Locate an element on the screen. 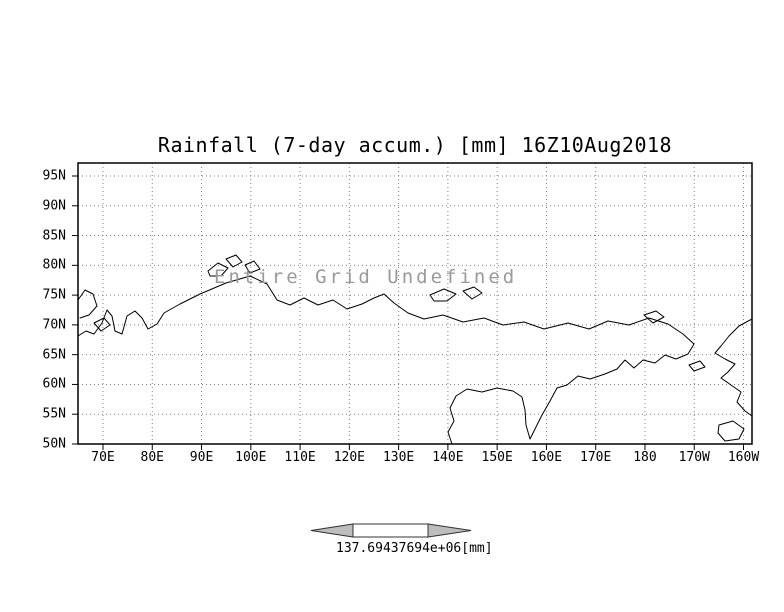  x-tick-label: 100E is located at coordinates (251, 457).